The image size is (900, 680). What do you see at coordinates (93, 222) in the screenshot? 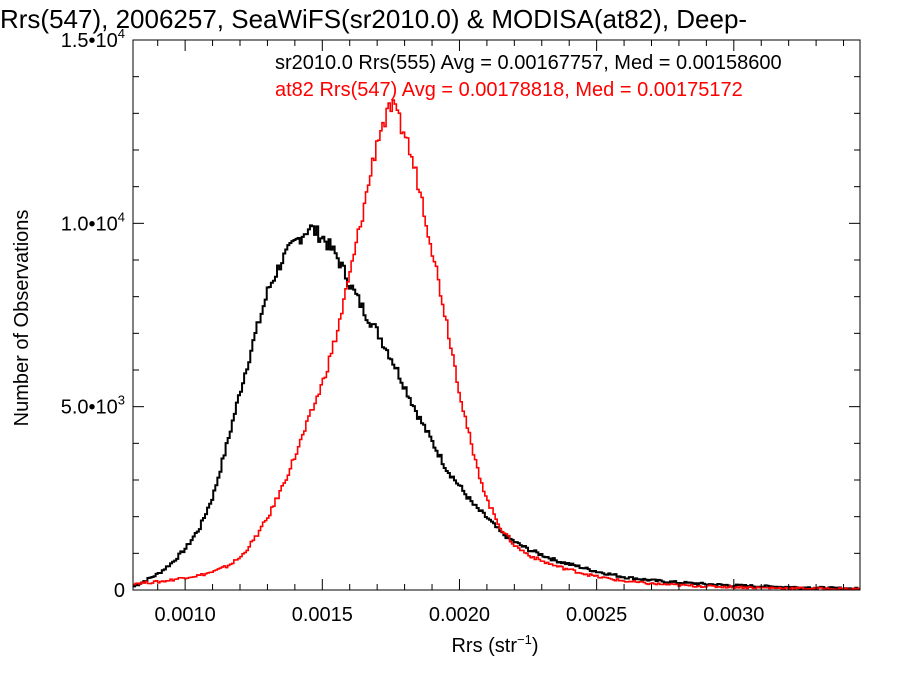
I see `y-tick-label: 1.0•104` at bounding box center [93, 222].